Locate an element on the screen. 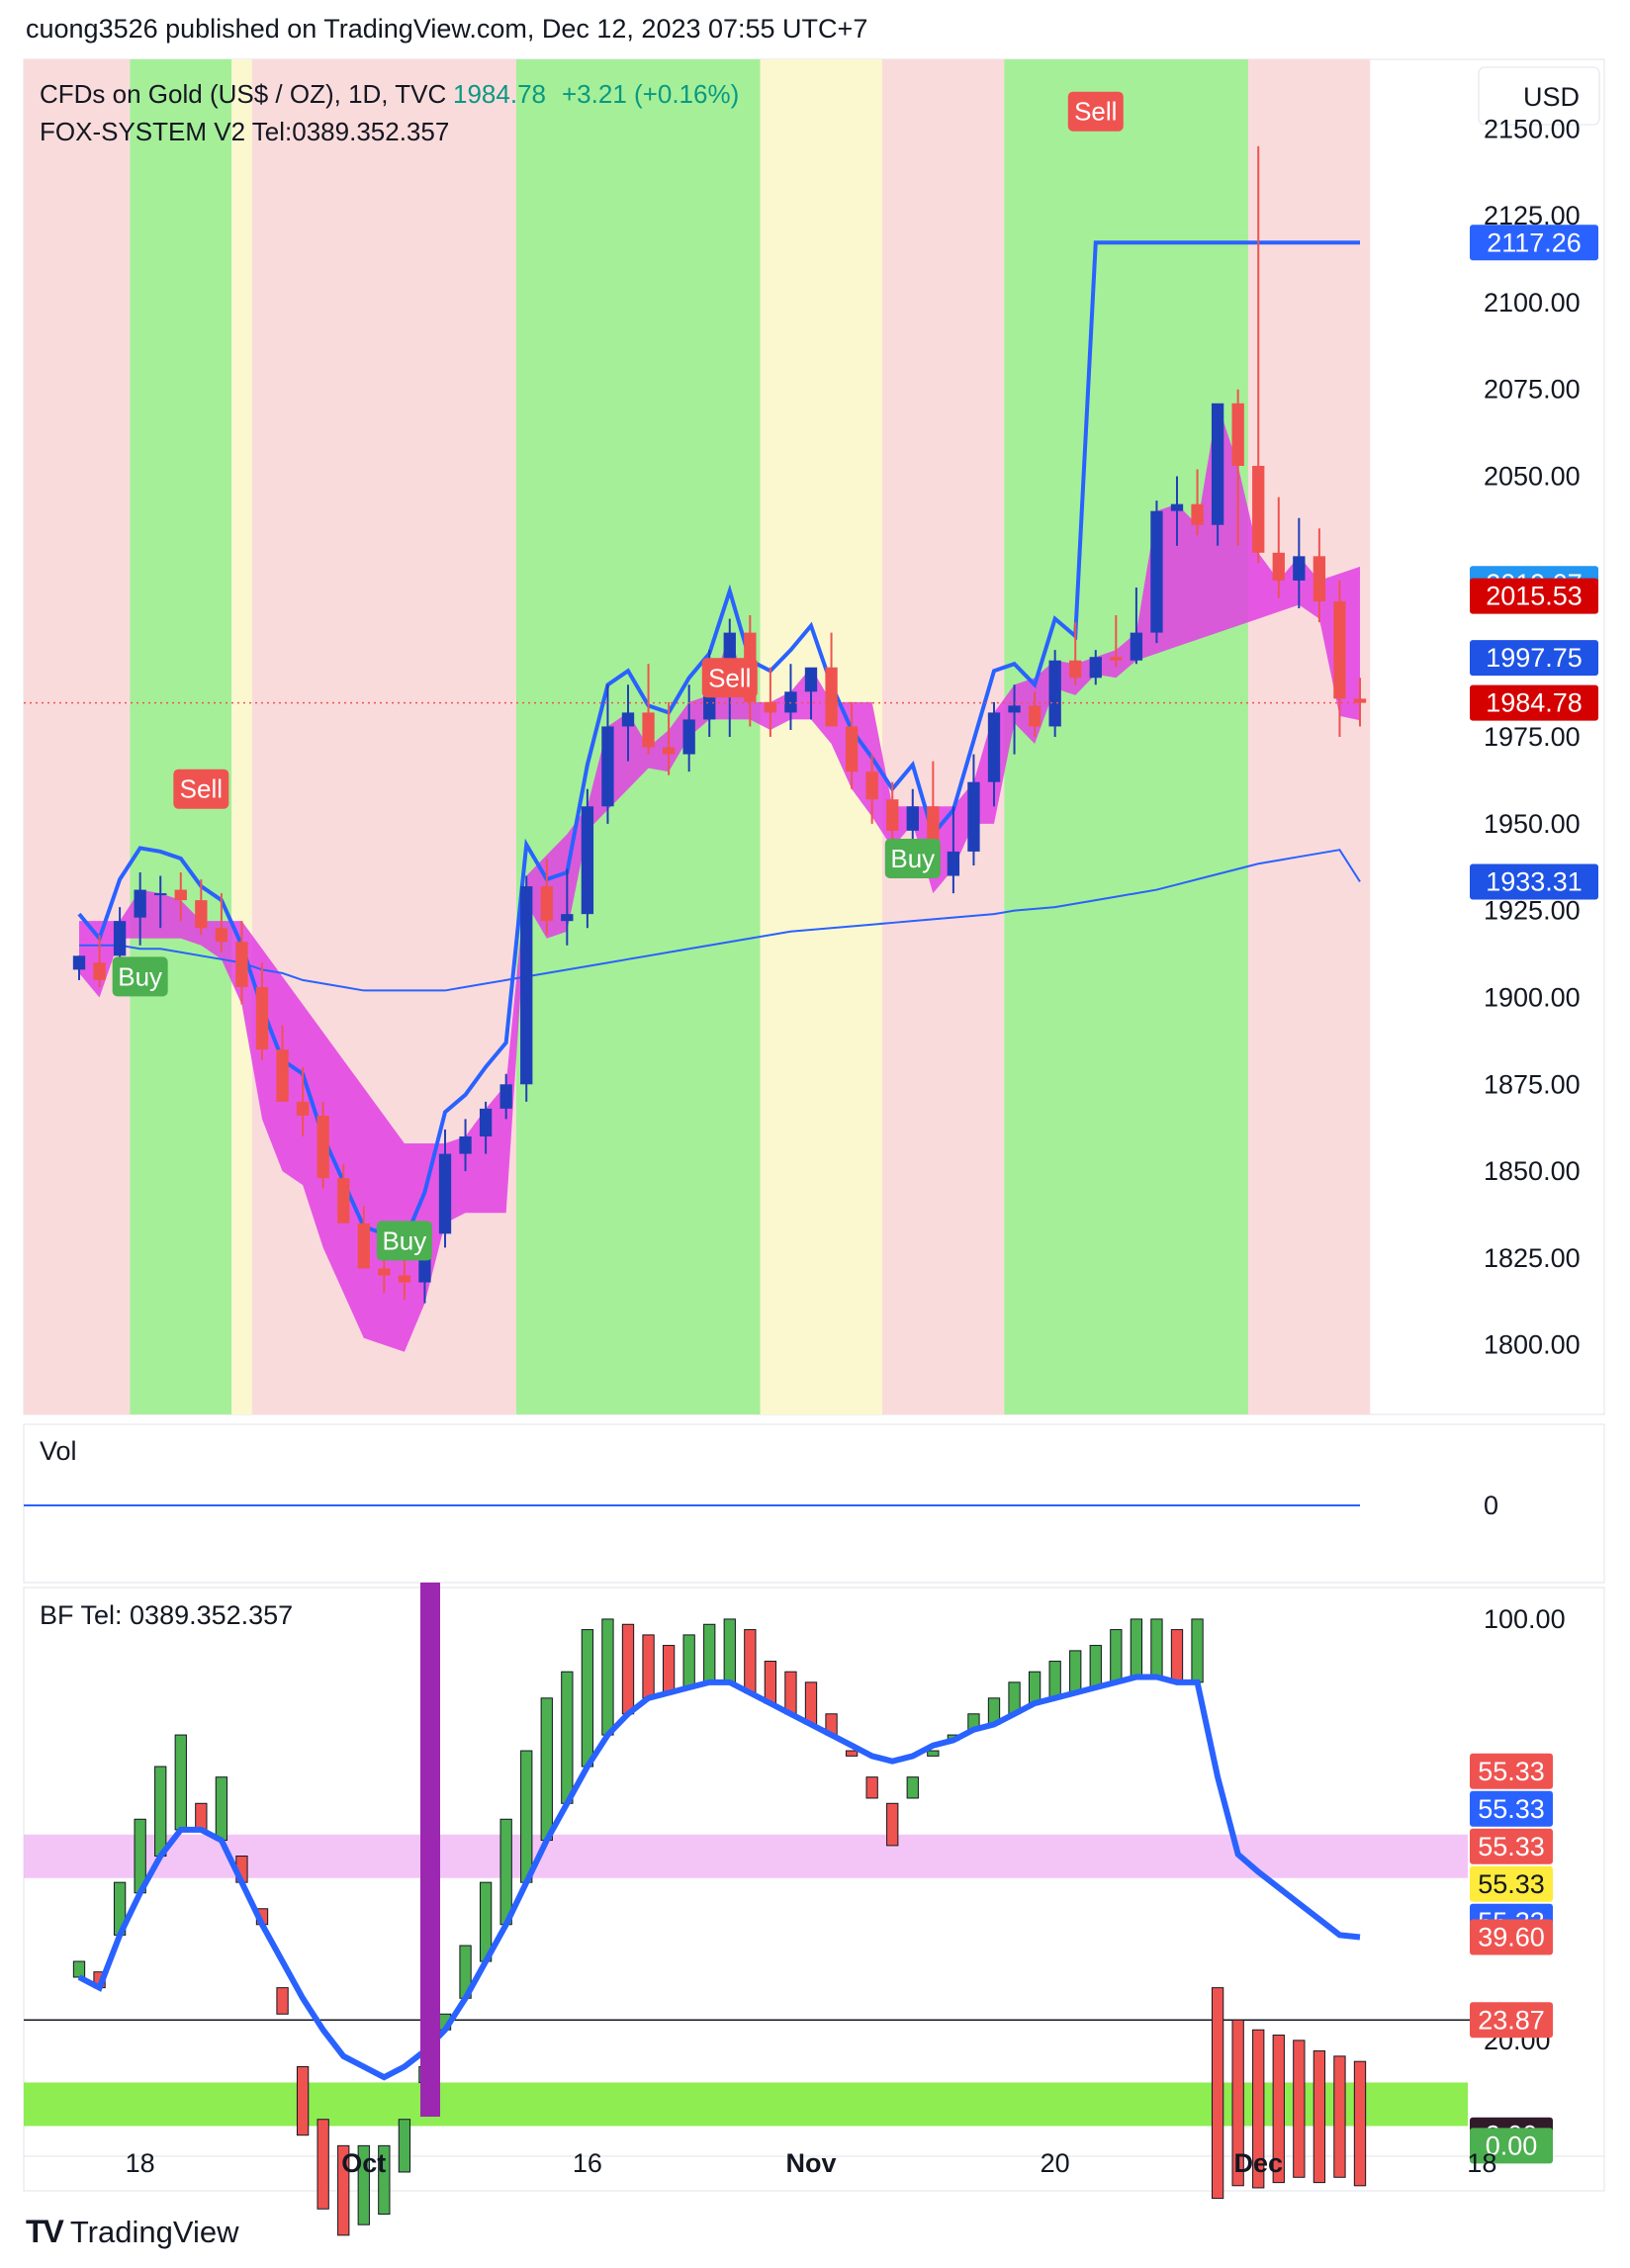 The image size is (1630, 2268). time-axis-label: Nov is located at coordinates (810, 2163).